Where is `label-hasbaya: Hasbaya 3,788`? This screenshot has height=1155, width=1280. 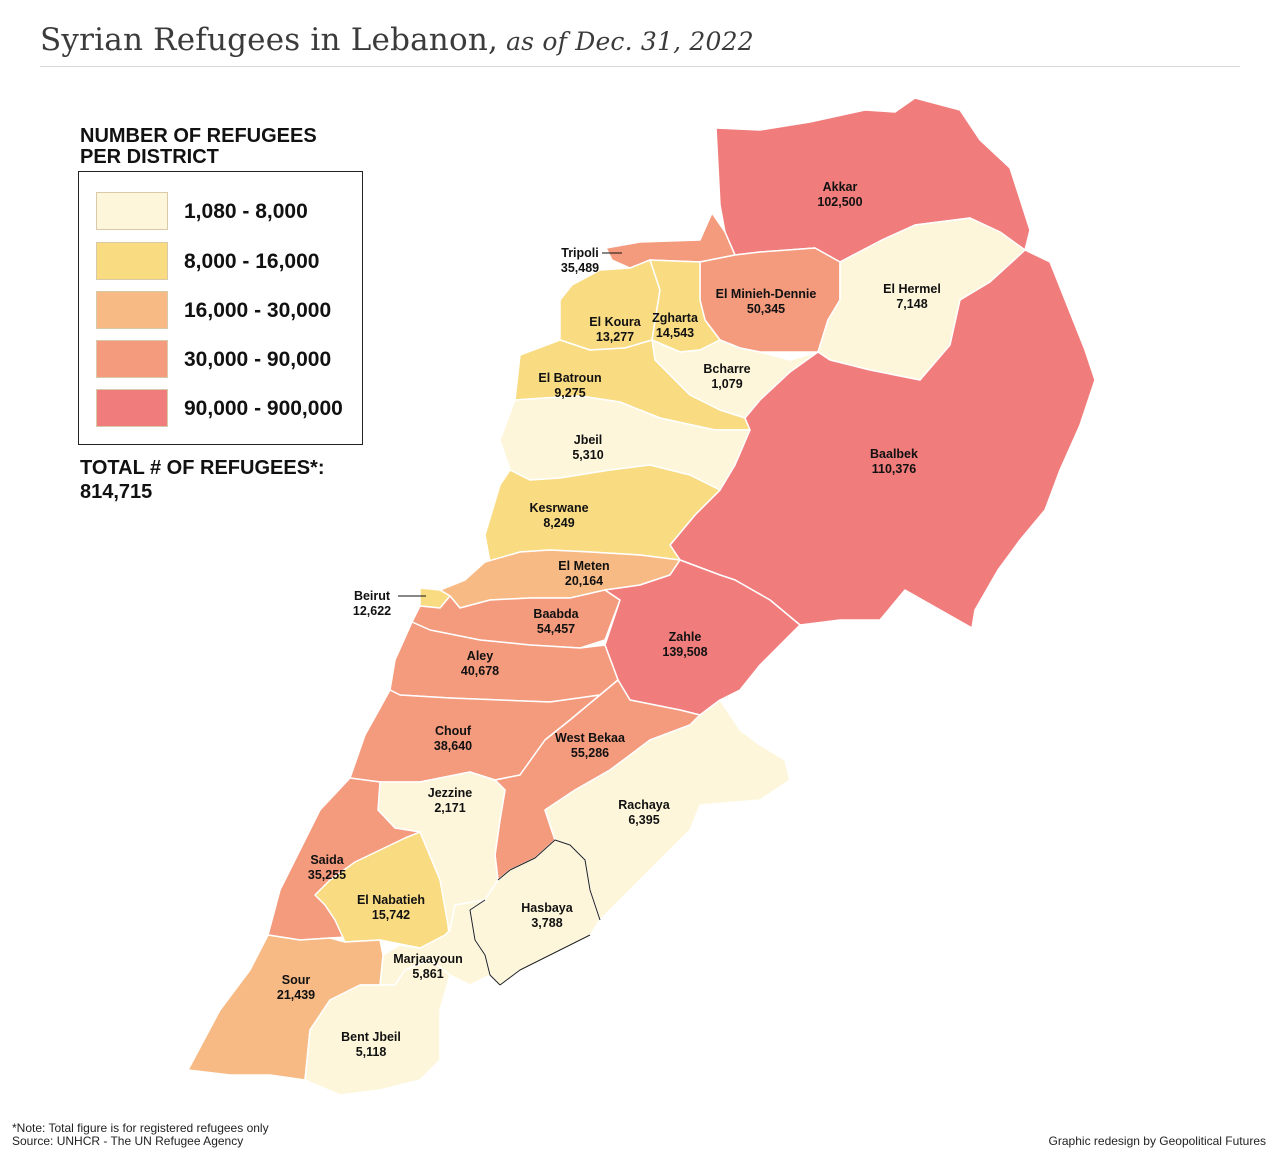
label-hasbaya: Hasbaya 3,788 is located at coordinates (547, 915).